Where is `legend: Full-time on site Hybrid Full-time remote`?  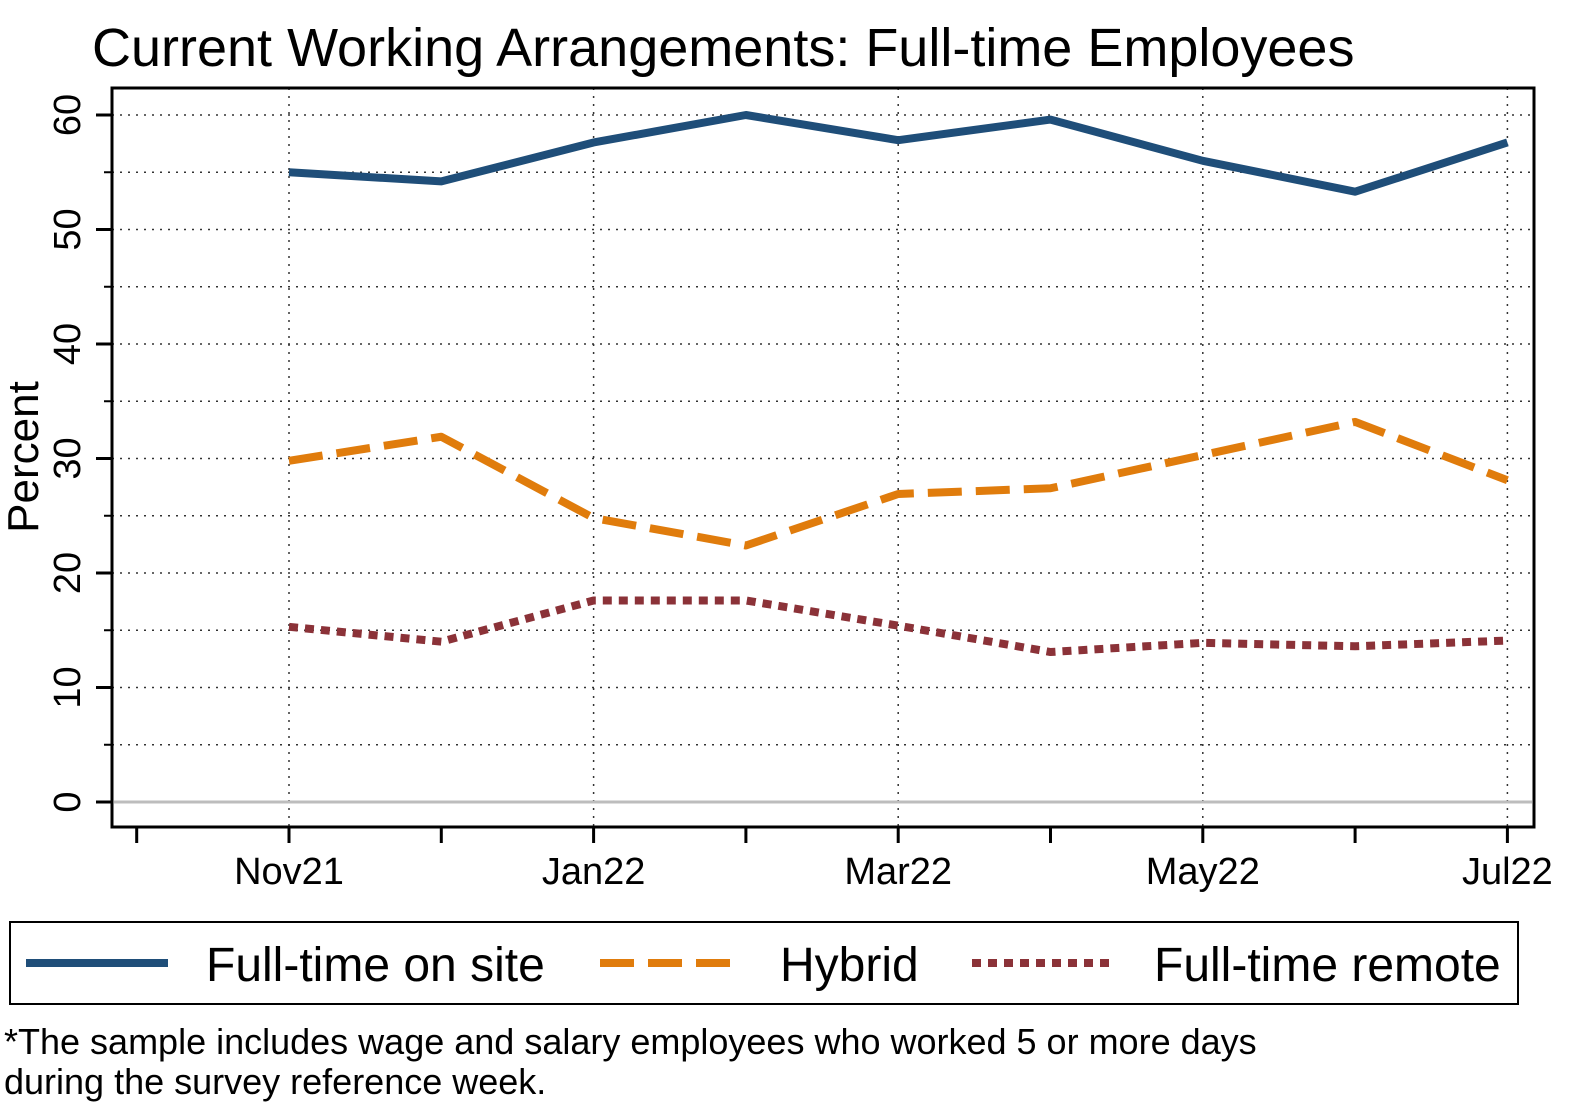 legend: Full-time on site Hybrid Full-time remote is located at coordinates (764, 963).